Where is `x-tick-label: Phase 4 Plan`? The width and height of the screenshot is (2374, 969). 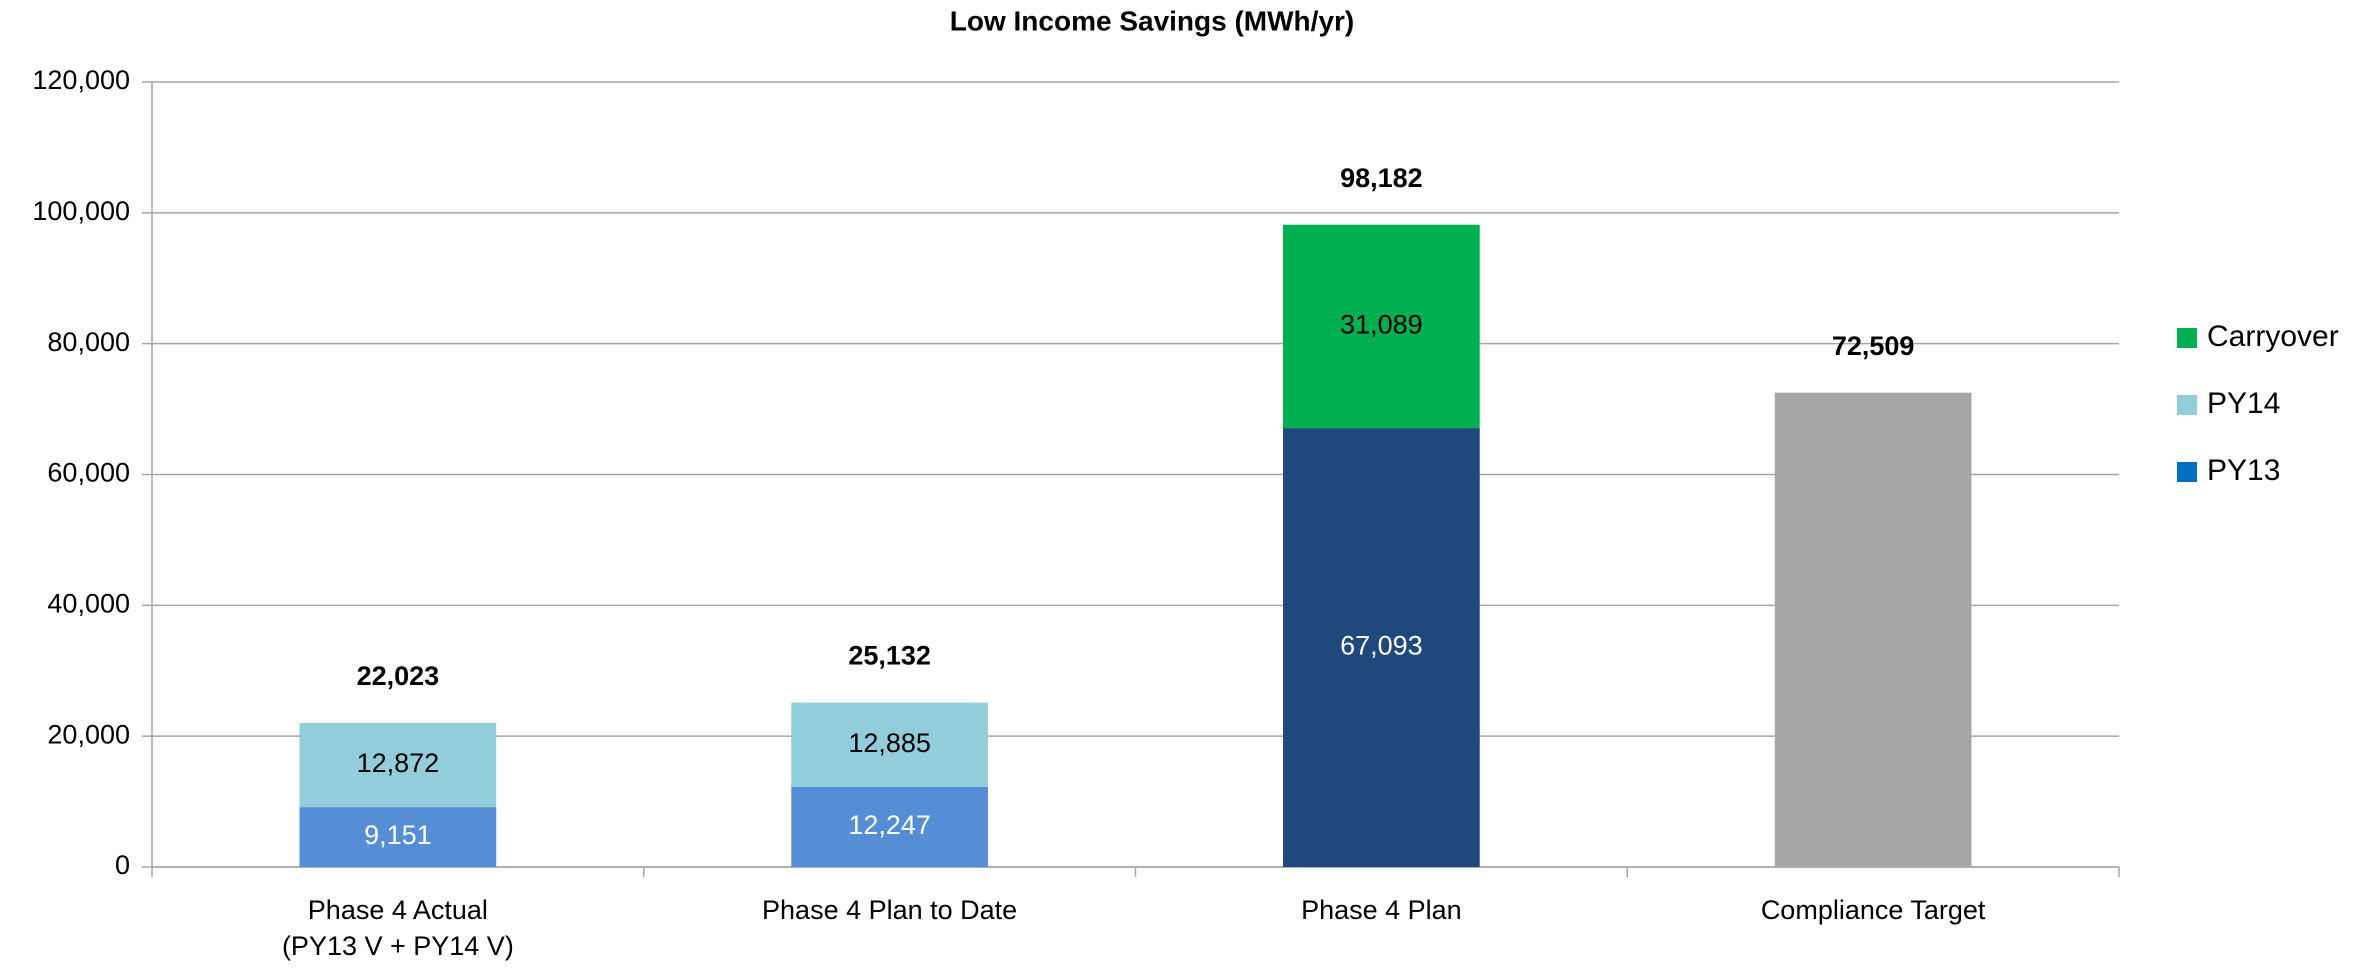
x-tick-label: Phase 4 Plan is located at coordinates (1381, 910).